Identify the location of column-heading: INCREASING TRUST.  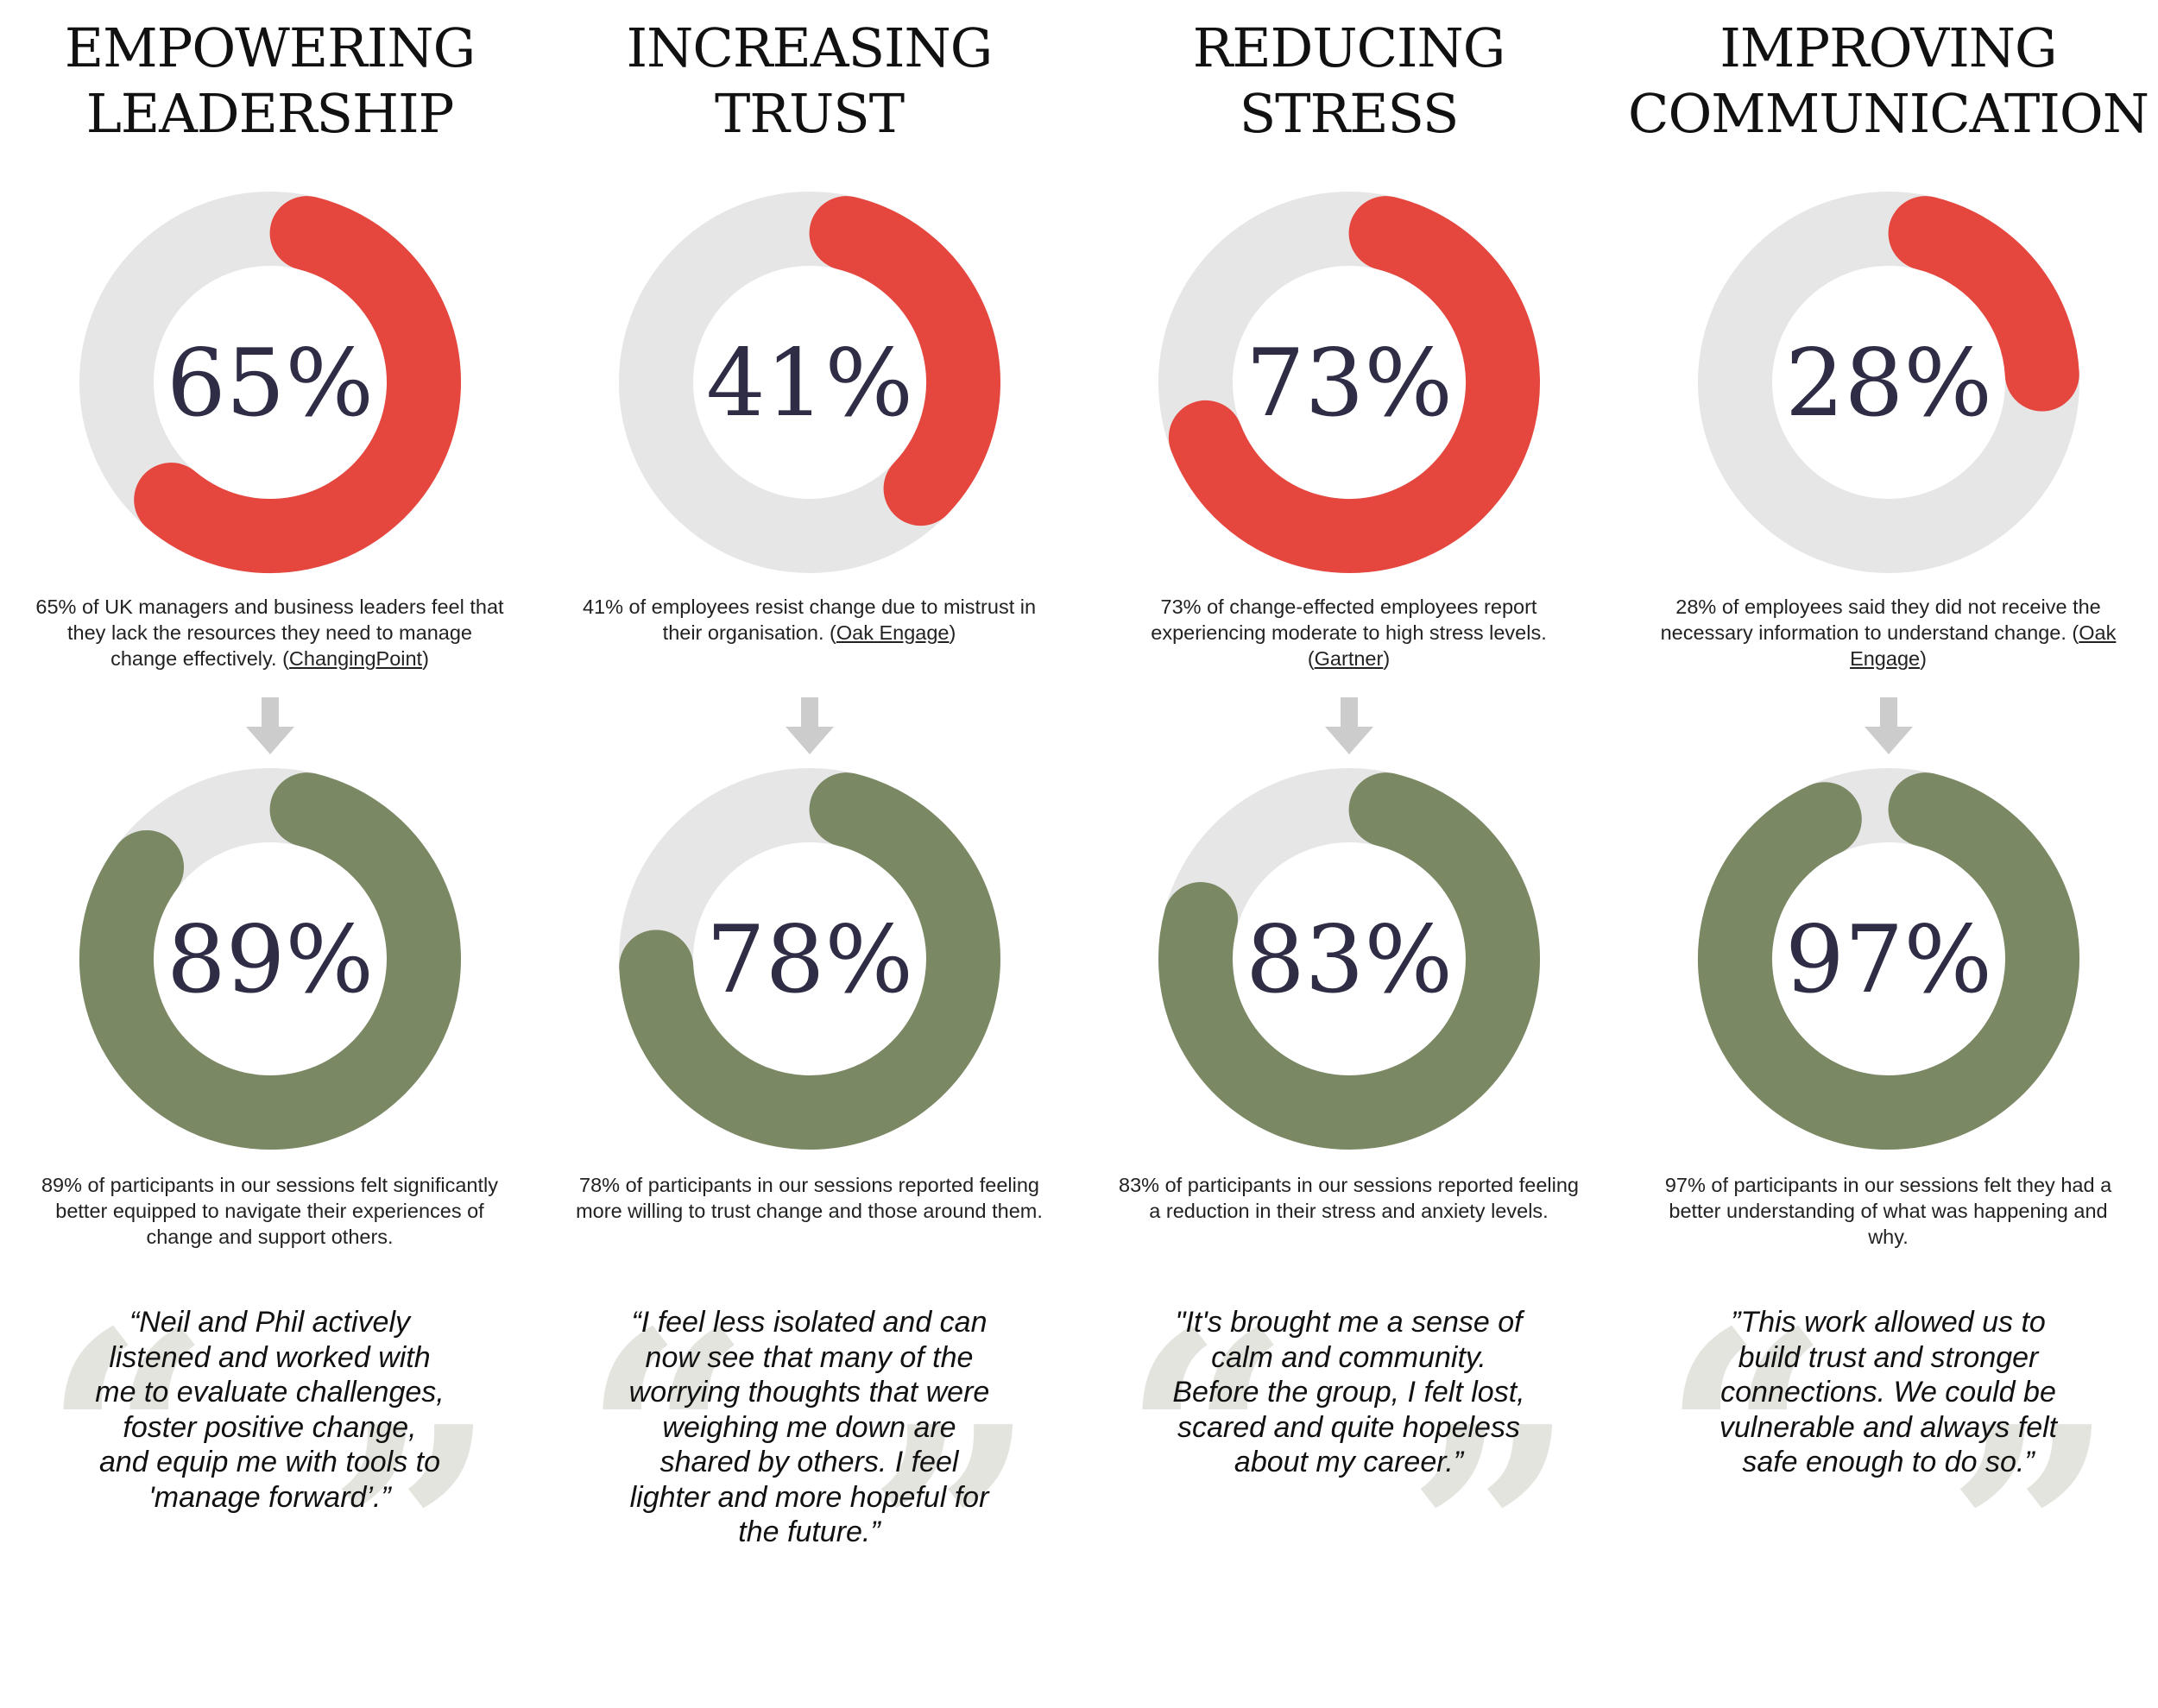
(809, 81).